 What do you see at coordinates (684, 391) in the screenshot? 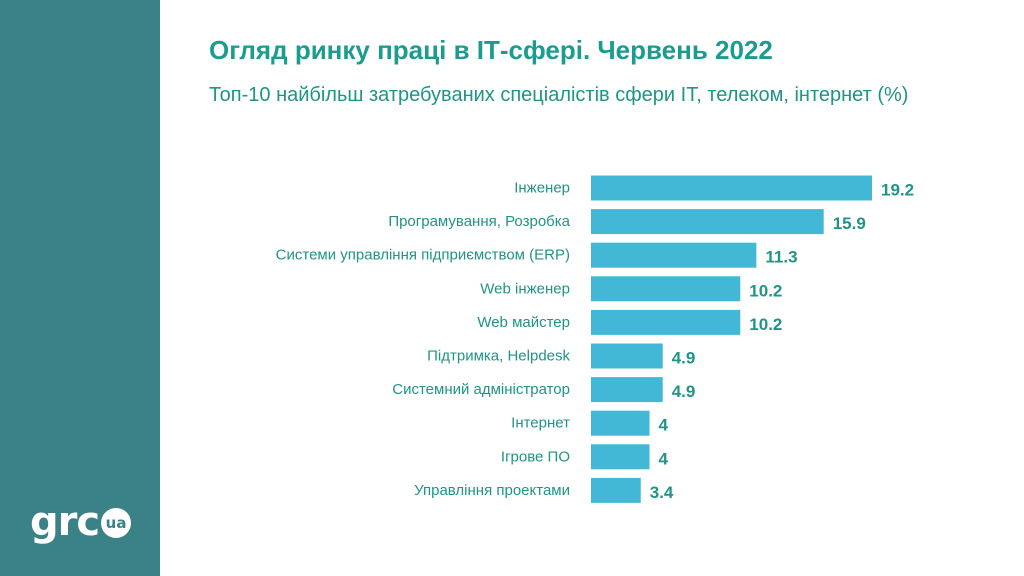
I see `value-label-7: 4.9` at bounding box center [684, 391].